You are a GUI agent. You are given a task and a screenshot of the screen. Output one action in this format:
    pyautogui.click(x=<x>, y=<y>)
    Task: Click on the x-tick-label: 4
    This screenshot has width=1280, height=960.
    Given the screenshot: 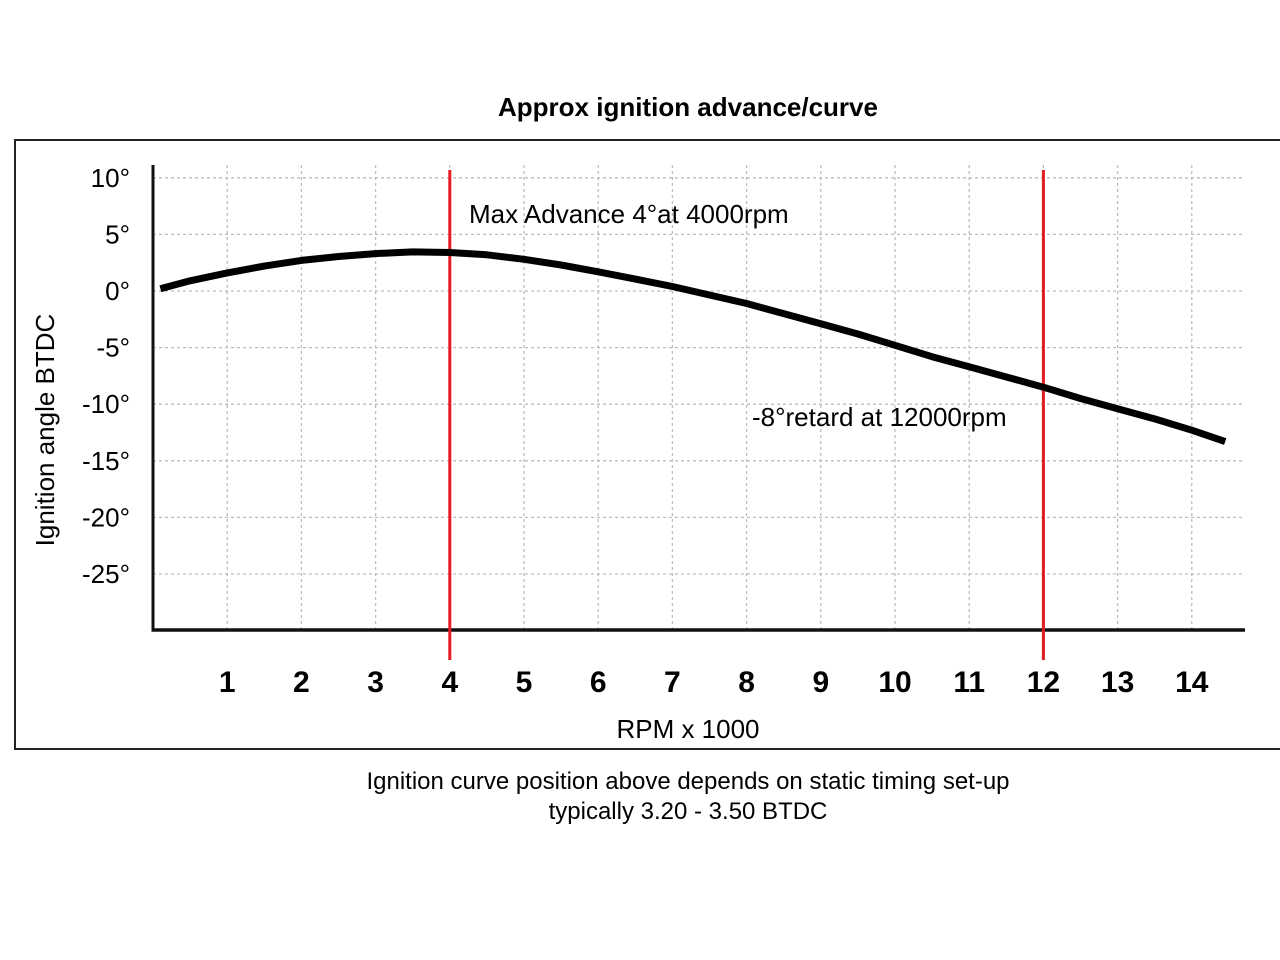 What is the action you would take?
    pyautogui.click(x=449, y=682)
    